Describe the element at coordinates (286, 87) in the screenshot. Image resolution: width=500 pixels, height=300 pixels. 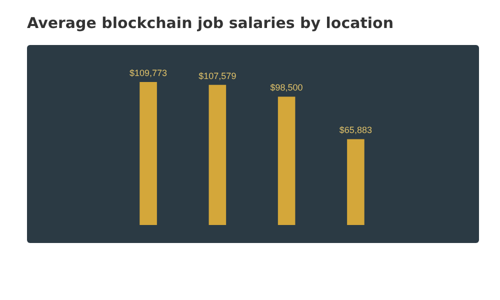
I see `data-label: $98,500` at that location.